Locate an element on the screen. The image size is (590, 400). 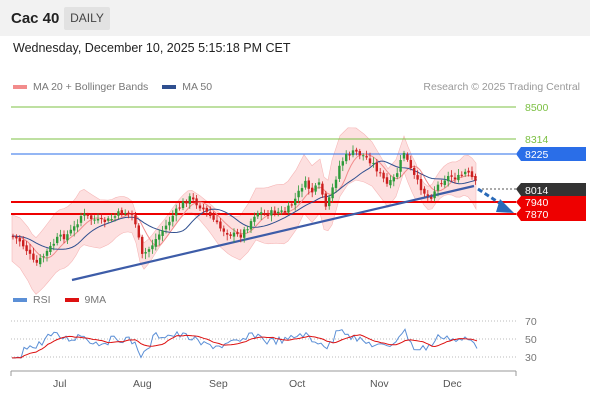
ma50-swatch is located at coordinates (169, 87).